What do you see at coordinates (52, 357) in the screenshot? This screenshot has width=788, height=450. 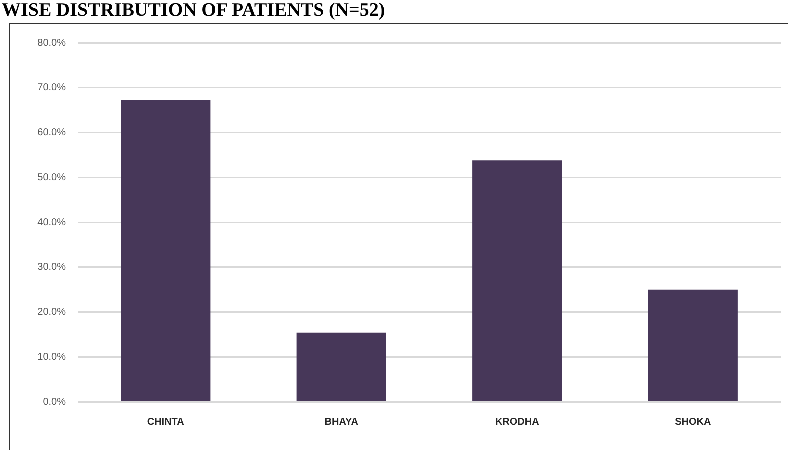 I see `y-tick-label: 10.0%` at bounding box center [52, 357].